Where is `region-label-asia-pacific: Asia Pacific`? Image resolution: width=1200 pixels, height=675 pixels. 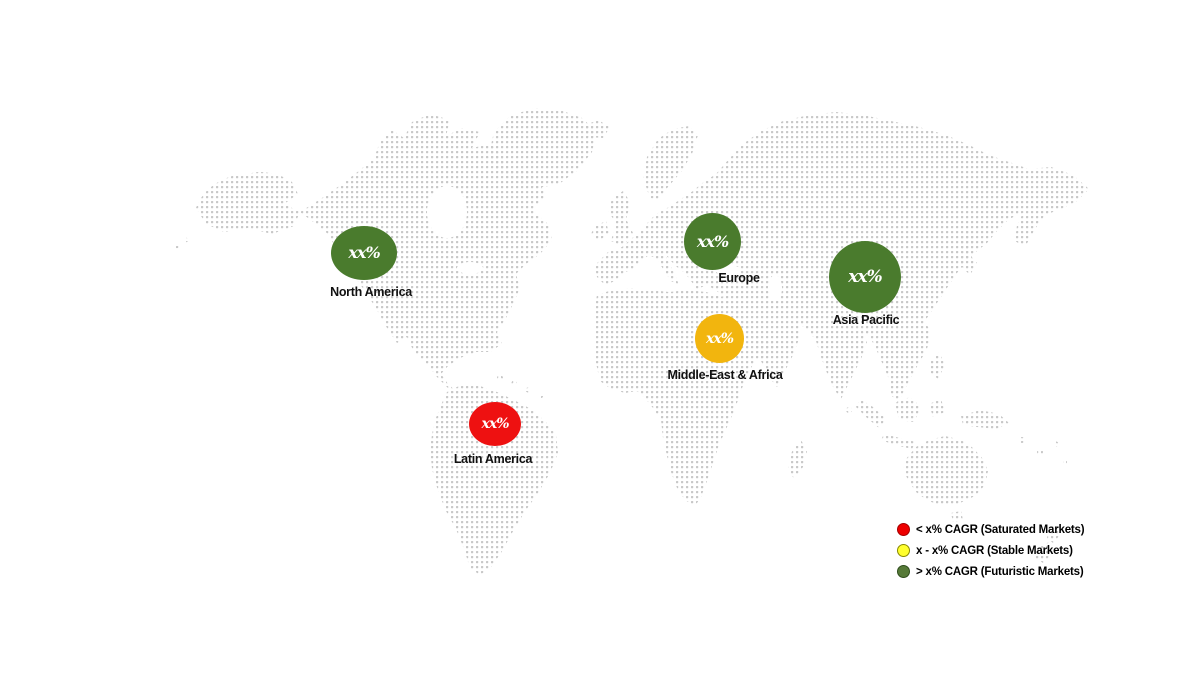 region-label-asia-pacific: Asia Pacific is located at coordinates (866, 320).